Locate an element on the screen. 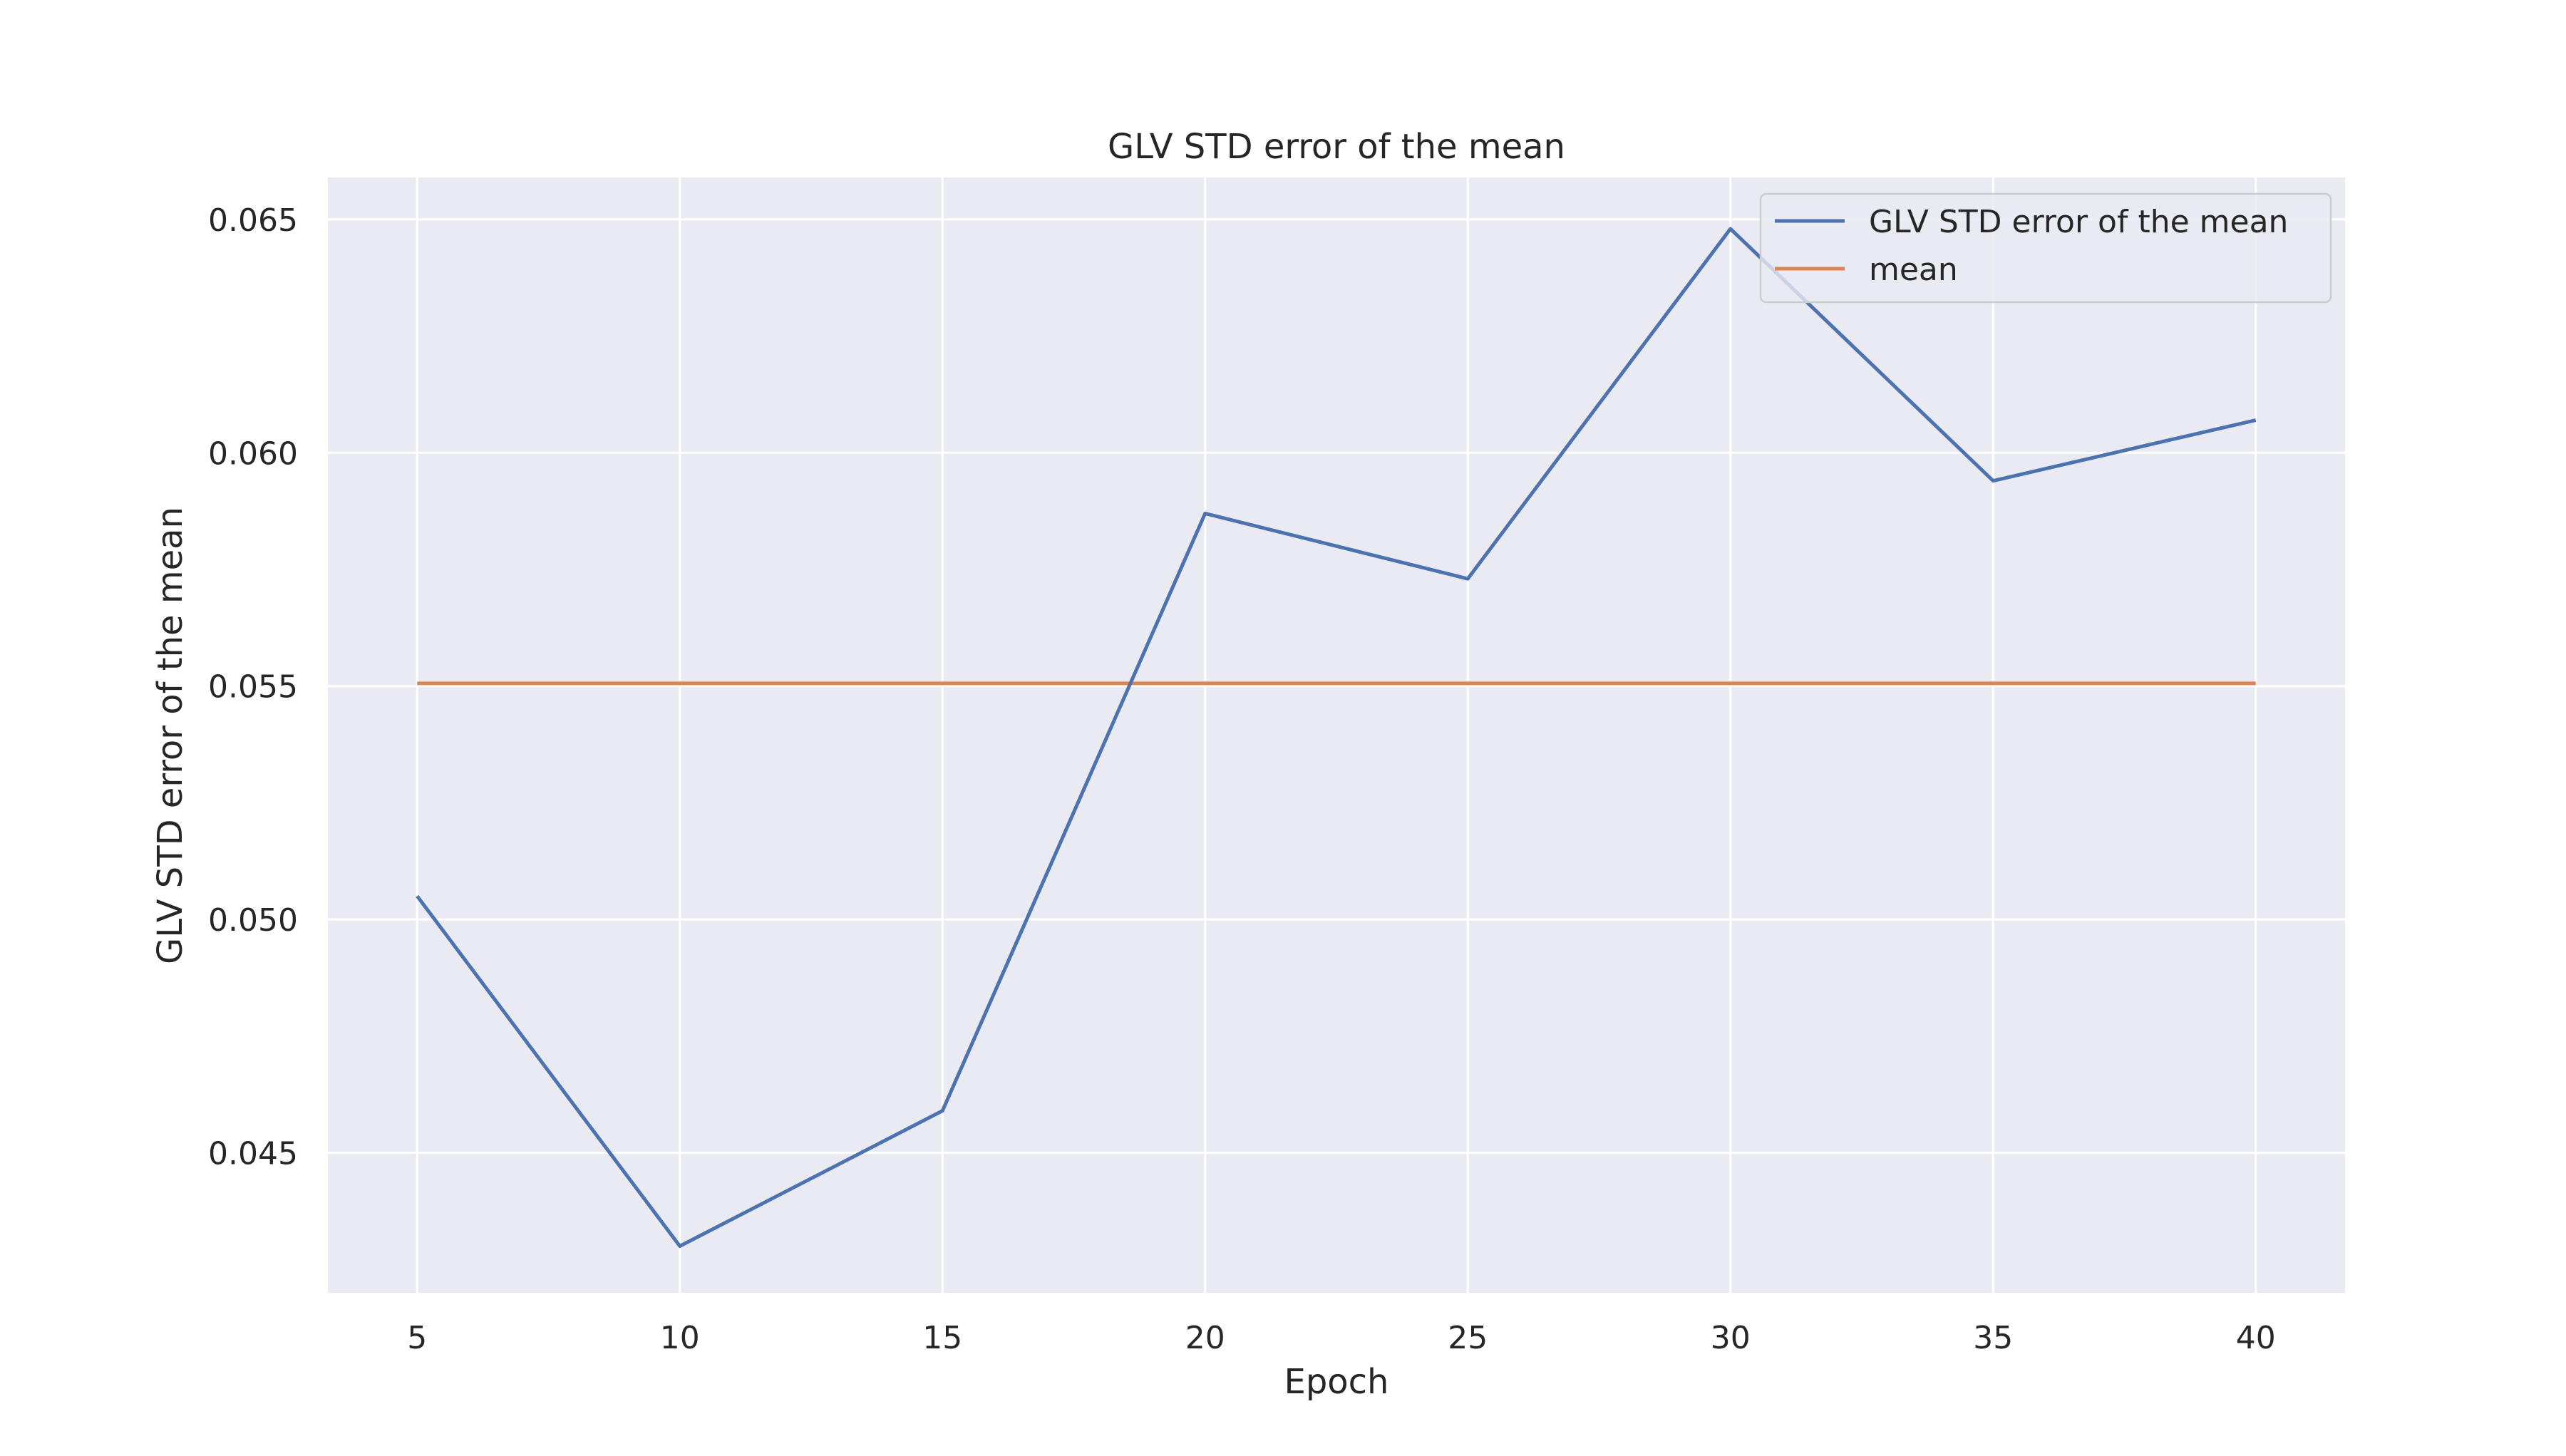  legend-label-glv: GLV STD error of the mean is located at coordinates (2078, 222).